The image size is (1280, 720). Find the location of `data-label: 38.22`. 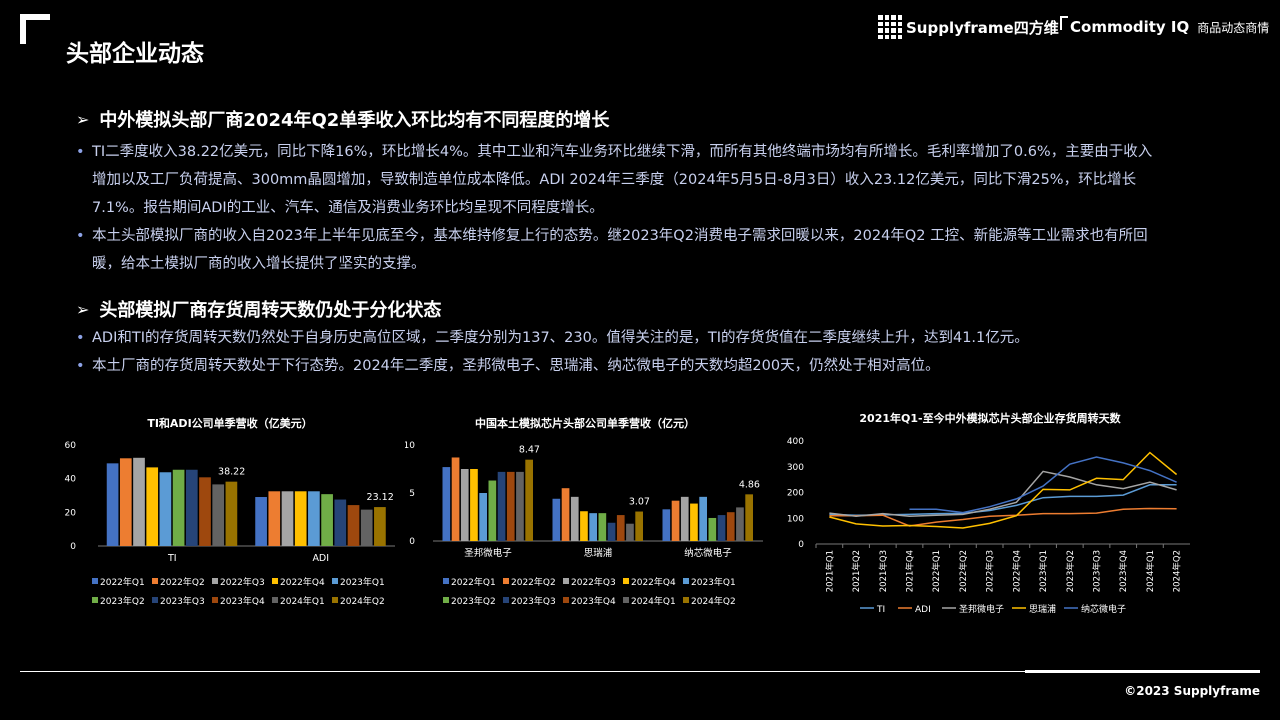

data-label: 38.22 is located at coordinates (231, 472).